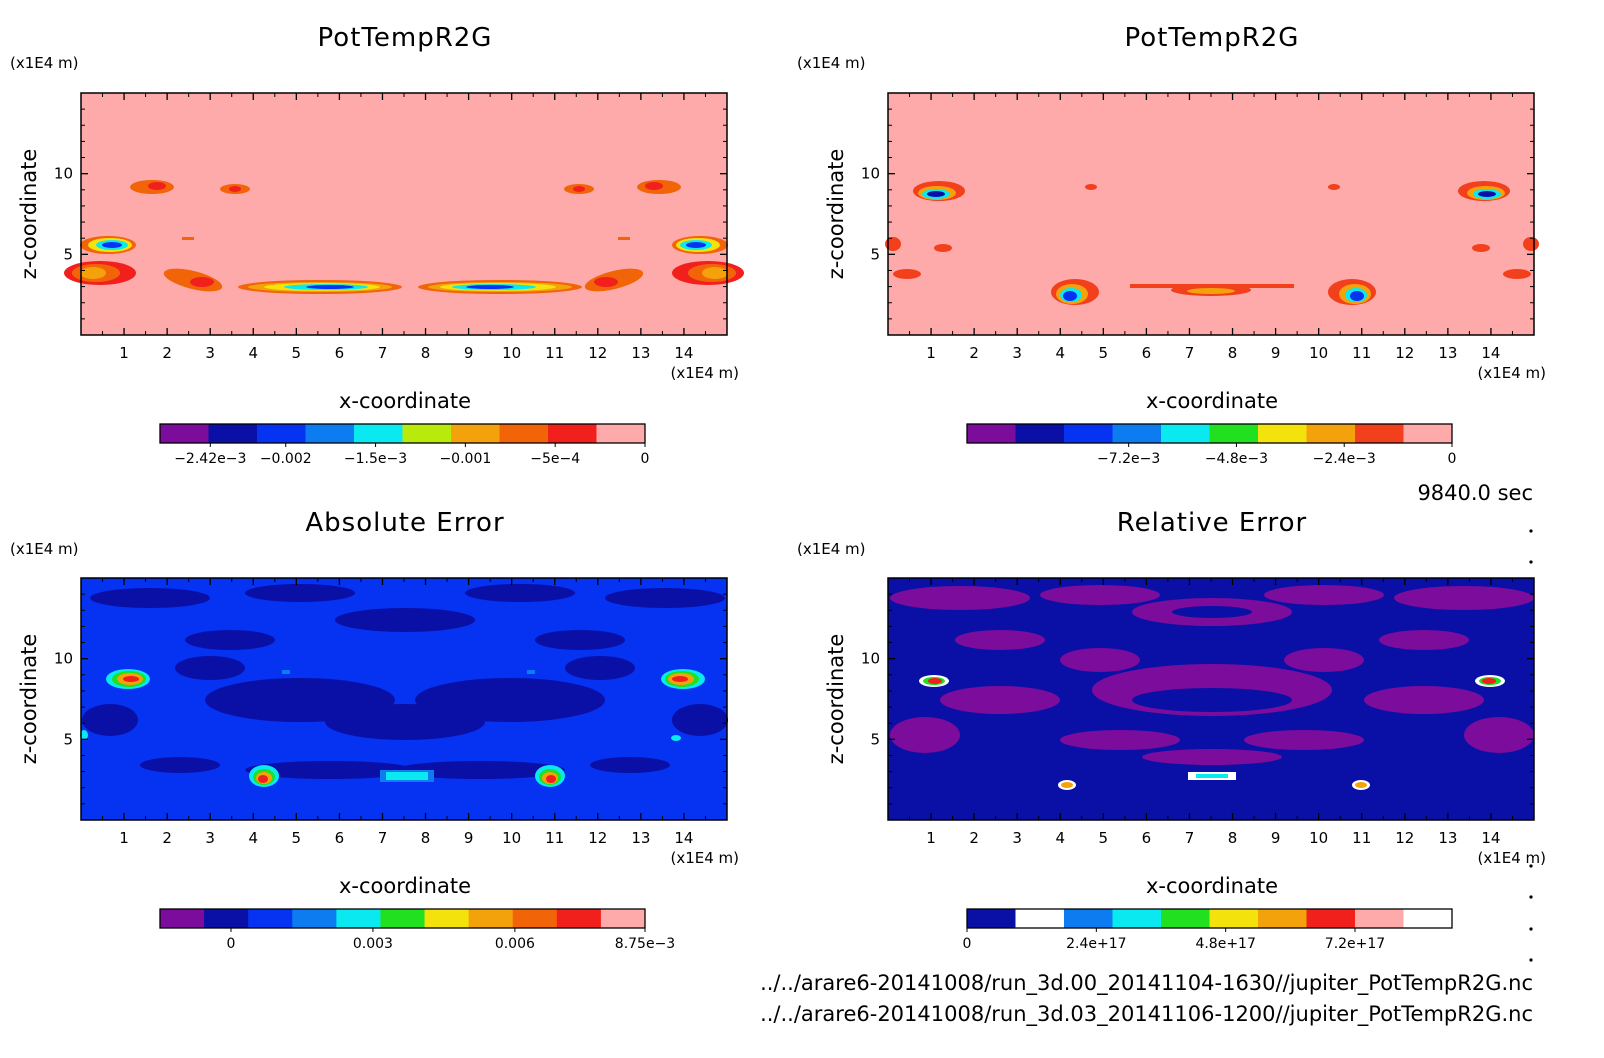  I want to click on feature-top-right-b, so click(659, 187).